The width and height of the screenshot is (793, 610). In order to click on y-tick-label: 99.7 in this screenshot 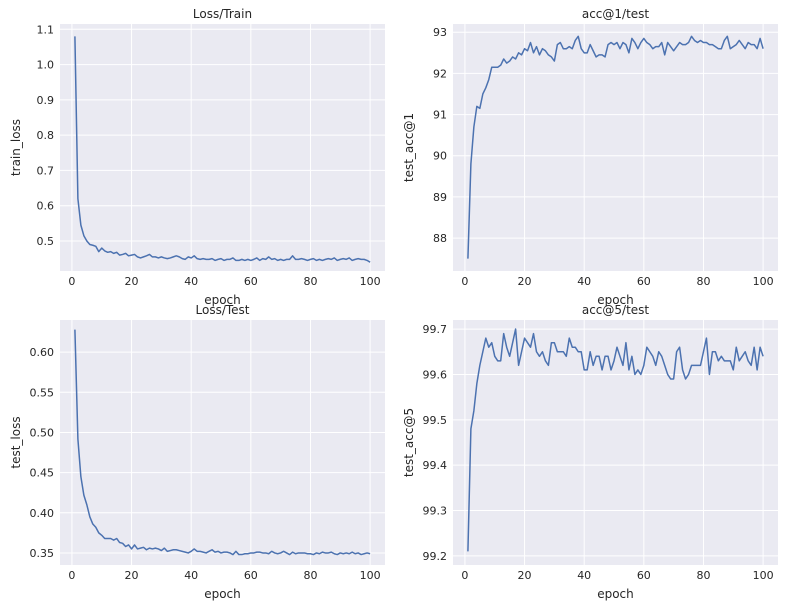, I will do `click(435, 329)`.